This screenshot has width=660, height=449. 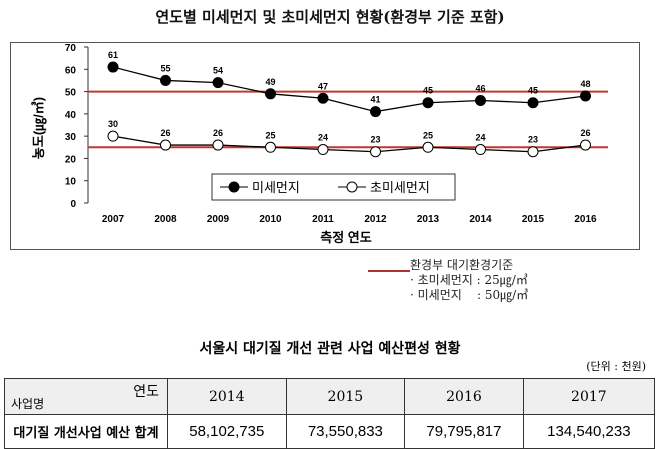 I want to click on x-tick-label: 2008, so click(x=165, y=219).